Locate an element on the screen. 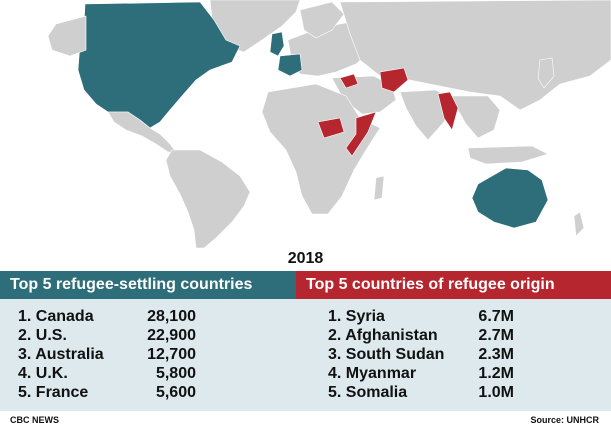  list-item: 4. Myanmar 1.2M is located at coordinates (421, 373).